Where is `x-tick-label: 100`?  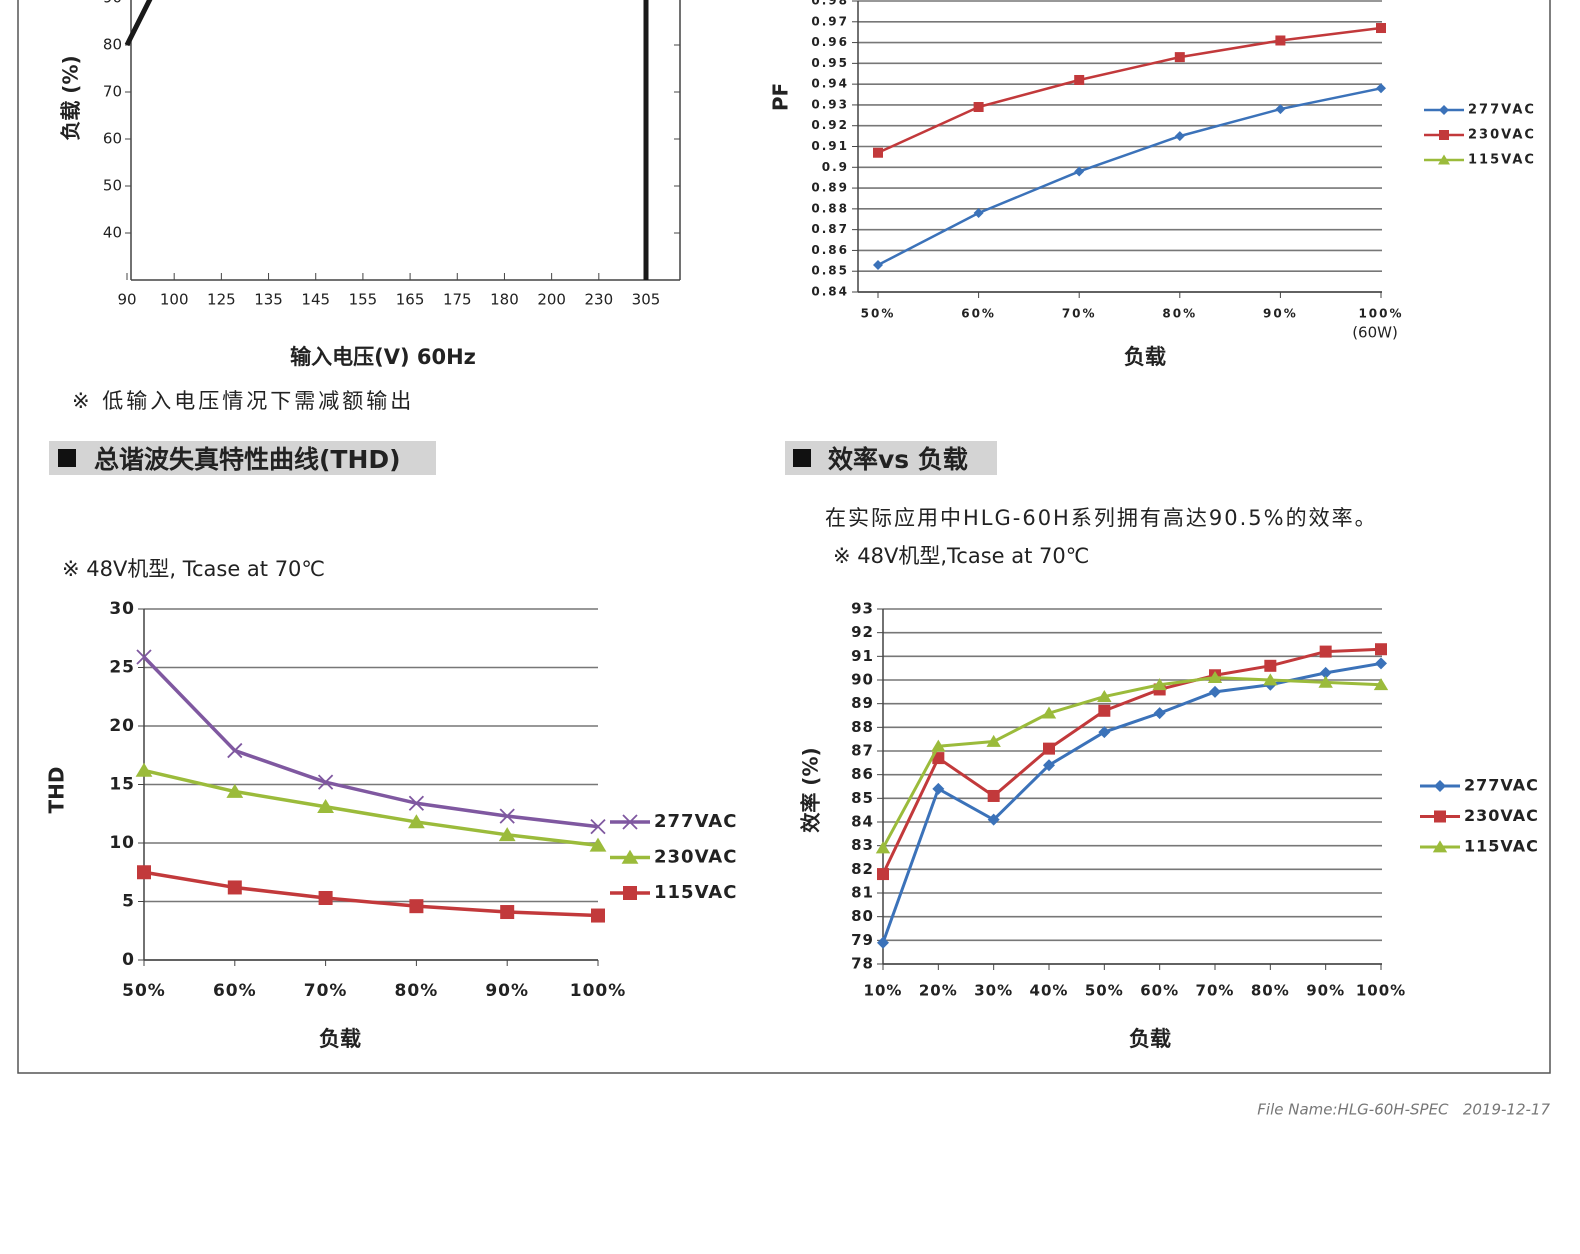
x-tick-label: 100 is located at coordinates (174, 300).